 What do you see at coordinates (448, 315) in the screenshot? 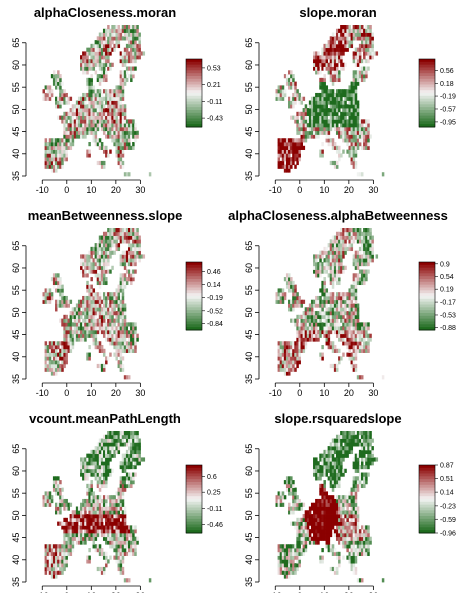
I see `colorbar-label: -0.53` at bounding box center [448, 315].